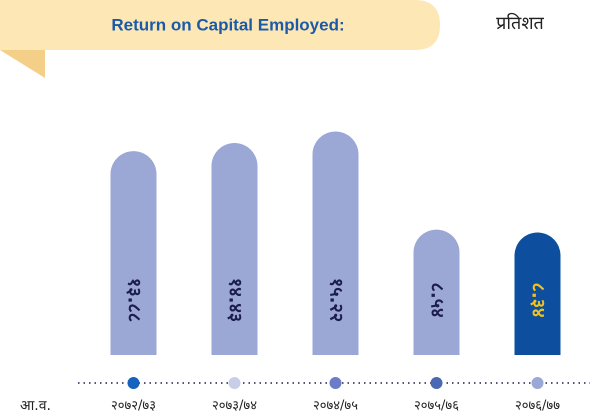  I want to click on value-label: ८.३४, so click(538, 300).